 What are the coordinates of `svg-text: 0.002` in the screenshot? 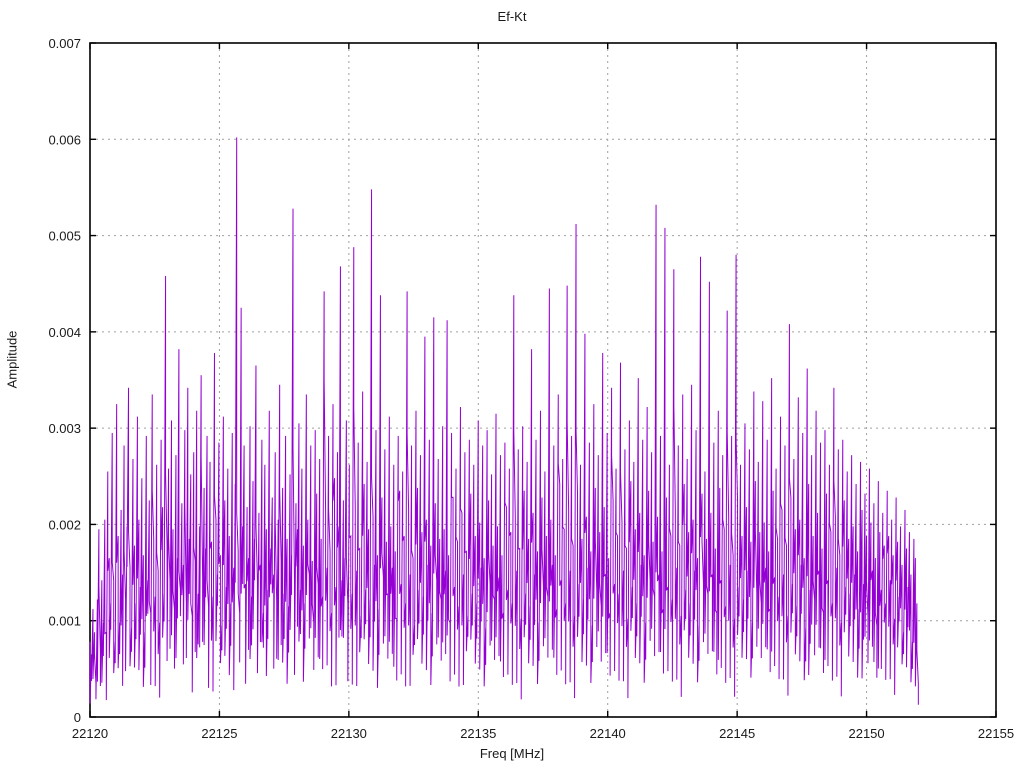 It's located at (64, 524).